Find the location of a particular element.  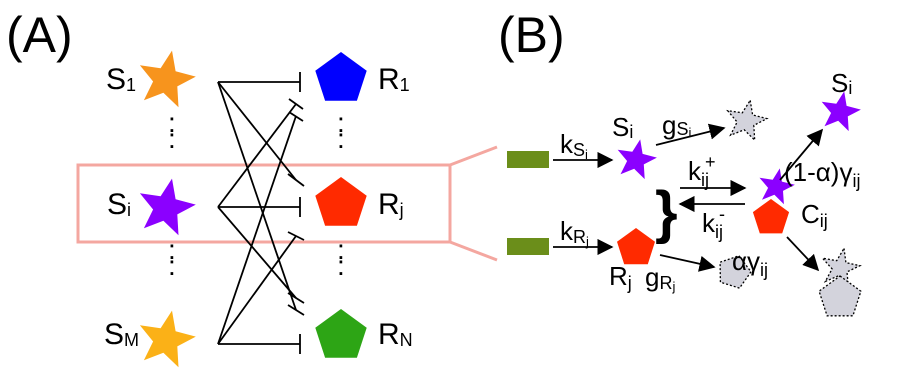

star-si-icon is located at coordinates (167, 207).